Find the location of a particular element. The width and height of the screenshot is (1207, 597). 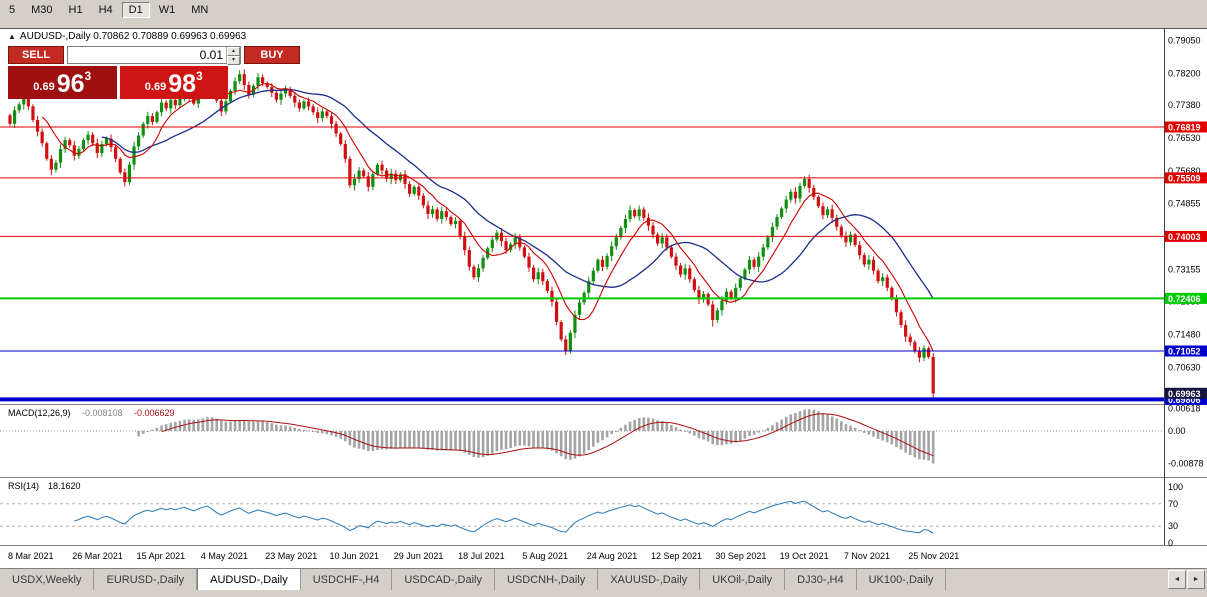

svg-text: 18.1620 is located at coordinates (64, 486).